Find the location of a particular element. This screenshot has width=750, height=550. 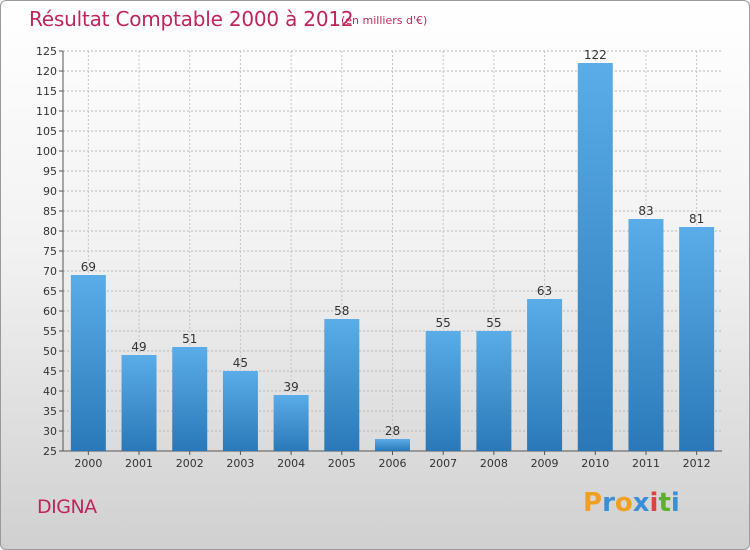

y-tick-label: 125 is located at coordinates (46, 51).